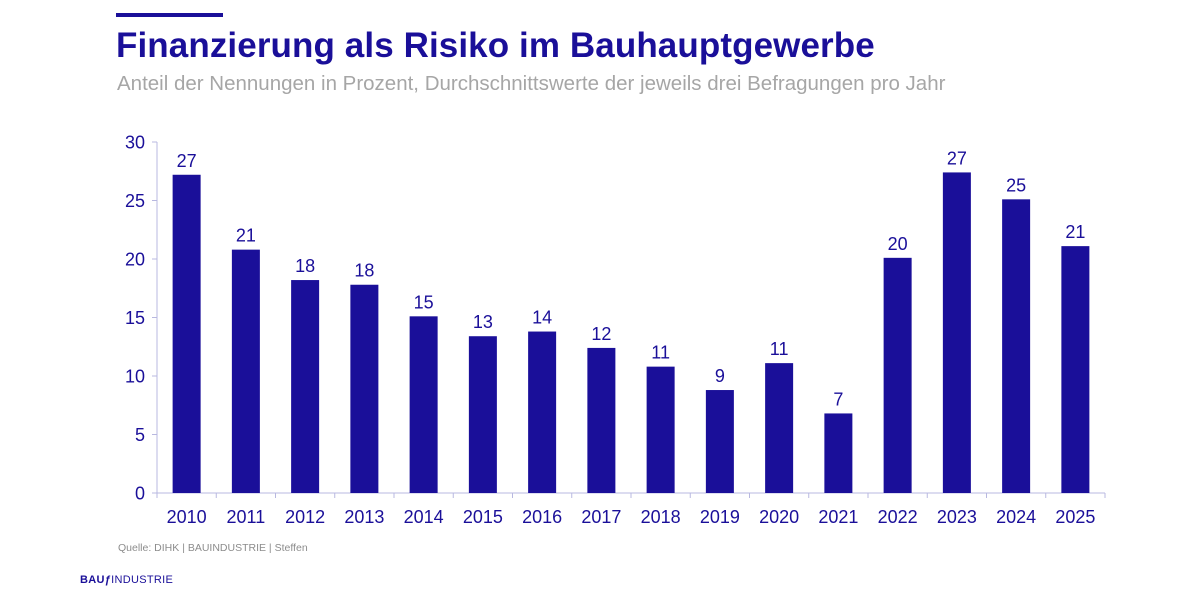 The height and width of the screenshot is (602, 1200). I want to click on bar-2014, so click(423, 404).